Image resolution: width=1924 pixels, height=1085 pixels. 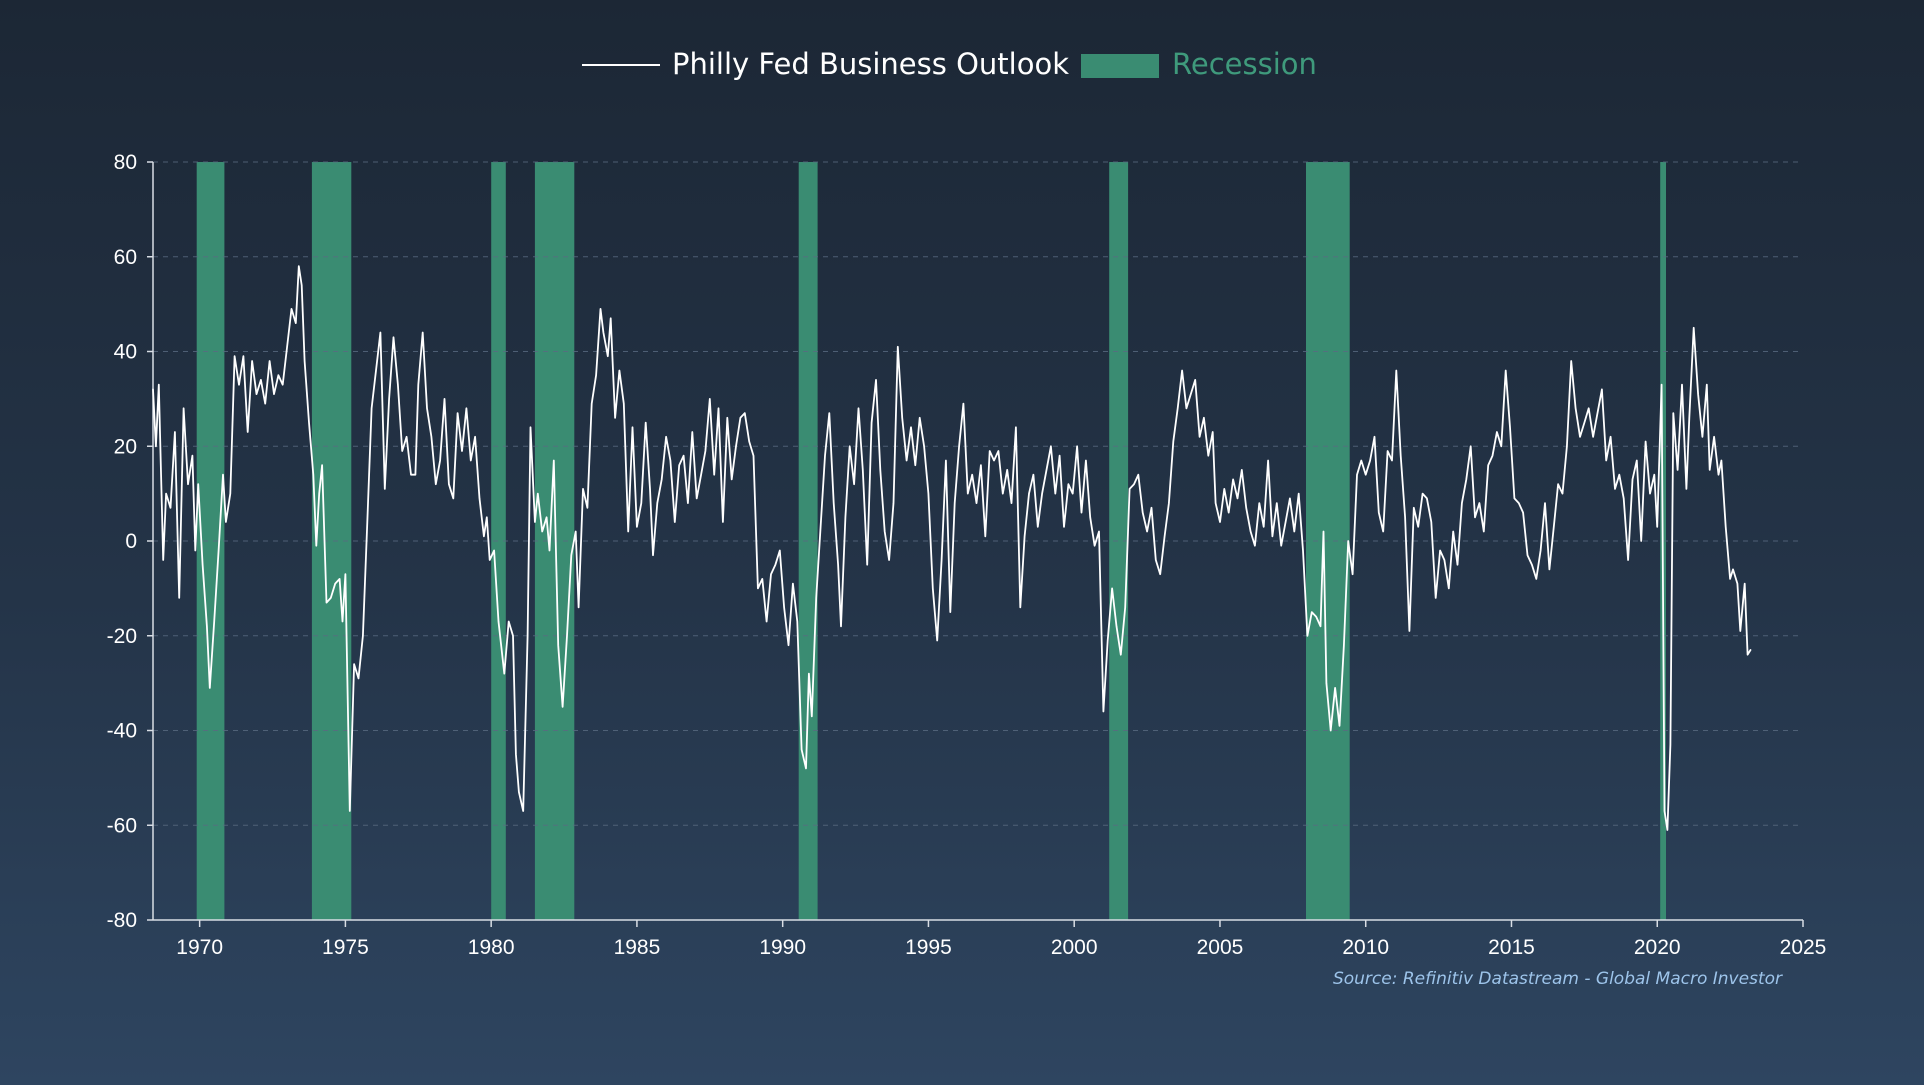 What do you see at coordinates (1244, 64) in the screenshot?
I see `legend-recession-label: Recession` at bounding box center [1244, 64].